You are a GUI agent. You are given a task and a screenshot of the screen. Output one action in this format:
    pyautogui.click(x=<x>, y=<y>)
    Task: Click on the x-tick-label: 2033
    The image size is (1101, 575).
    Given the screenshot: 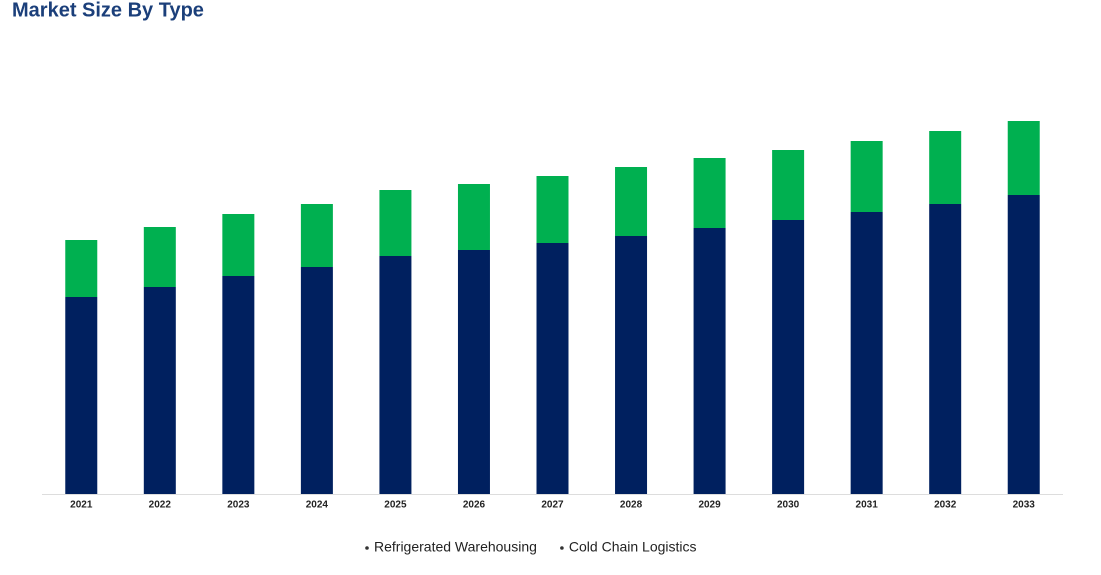 What is the action you would take?
    pyautogui.click(x=1024, y=505)
    